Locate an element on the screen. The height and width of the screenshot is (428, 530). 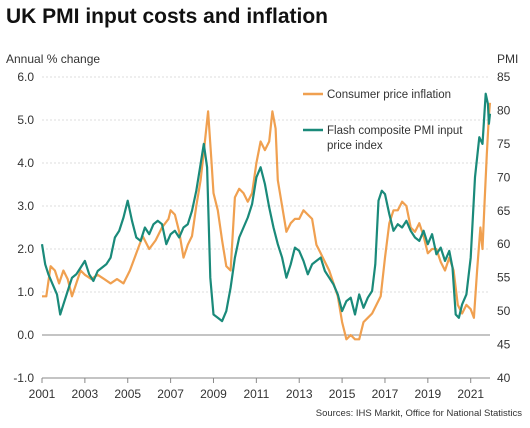
y-tick-right-0: 40 is located at coordinates (504, 378).